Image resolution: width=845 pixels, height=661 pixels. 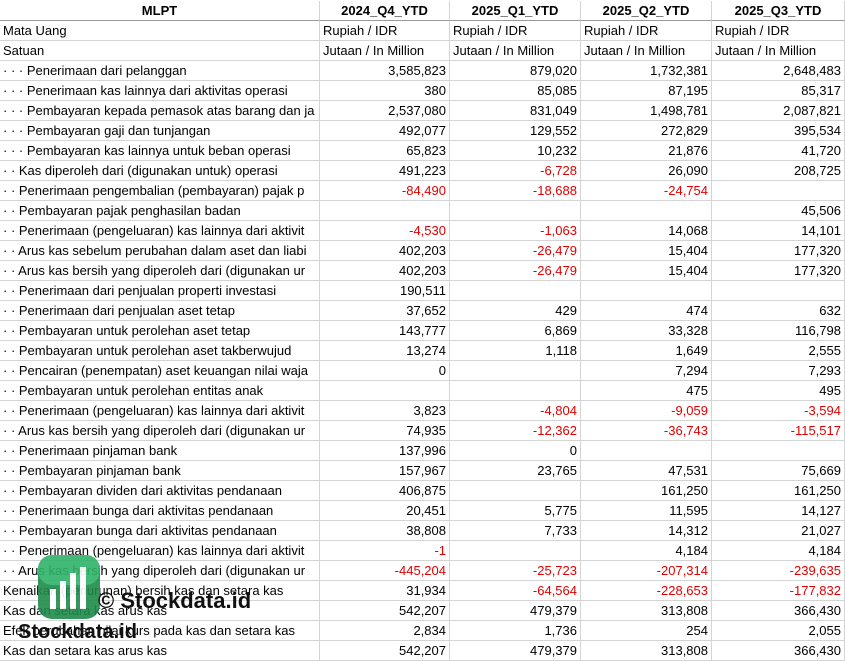 What do you see at coordinates (778, 331) in the screenshot?
I see `value-cell: 116,798` at bounding box center [778, 331].